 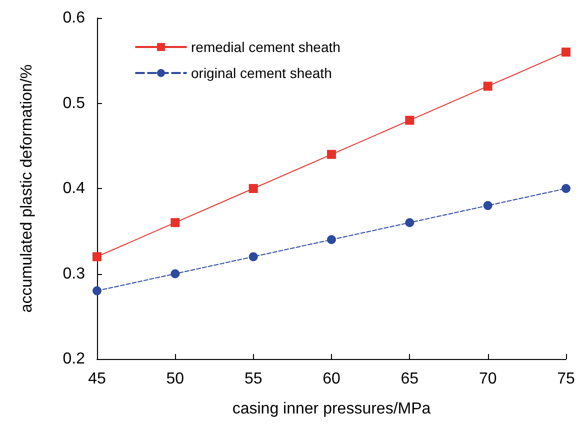 I want to click on x-axis-title: casing inner pressures/MPa, so click(x=331, y=409).